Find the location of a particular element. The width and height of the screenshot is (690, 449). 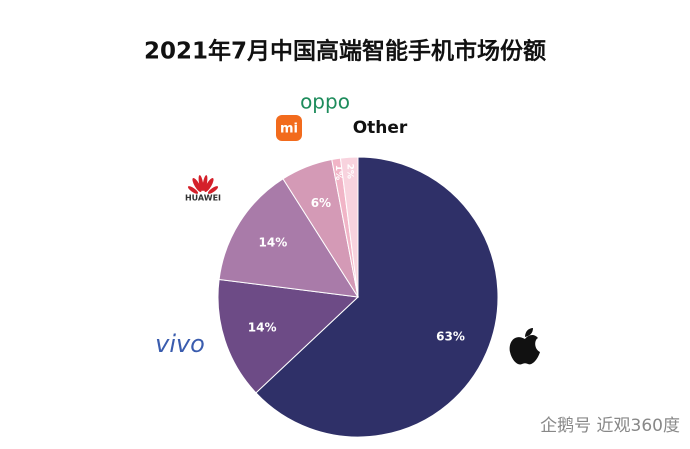

category-label: oppo is located at coordinates (325, 102).